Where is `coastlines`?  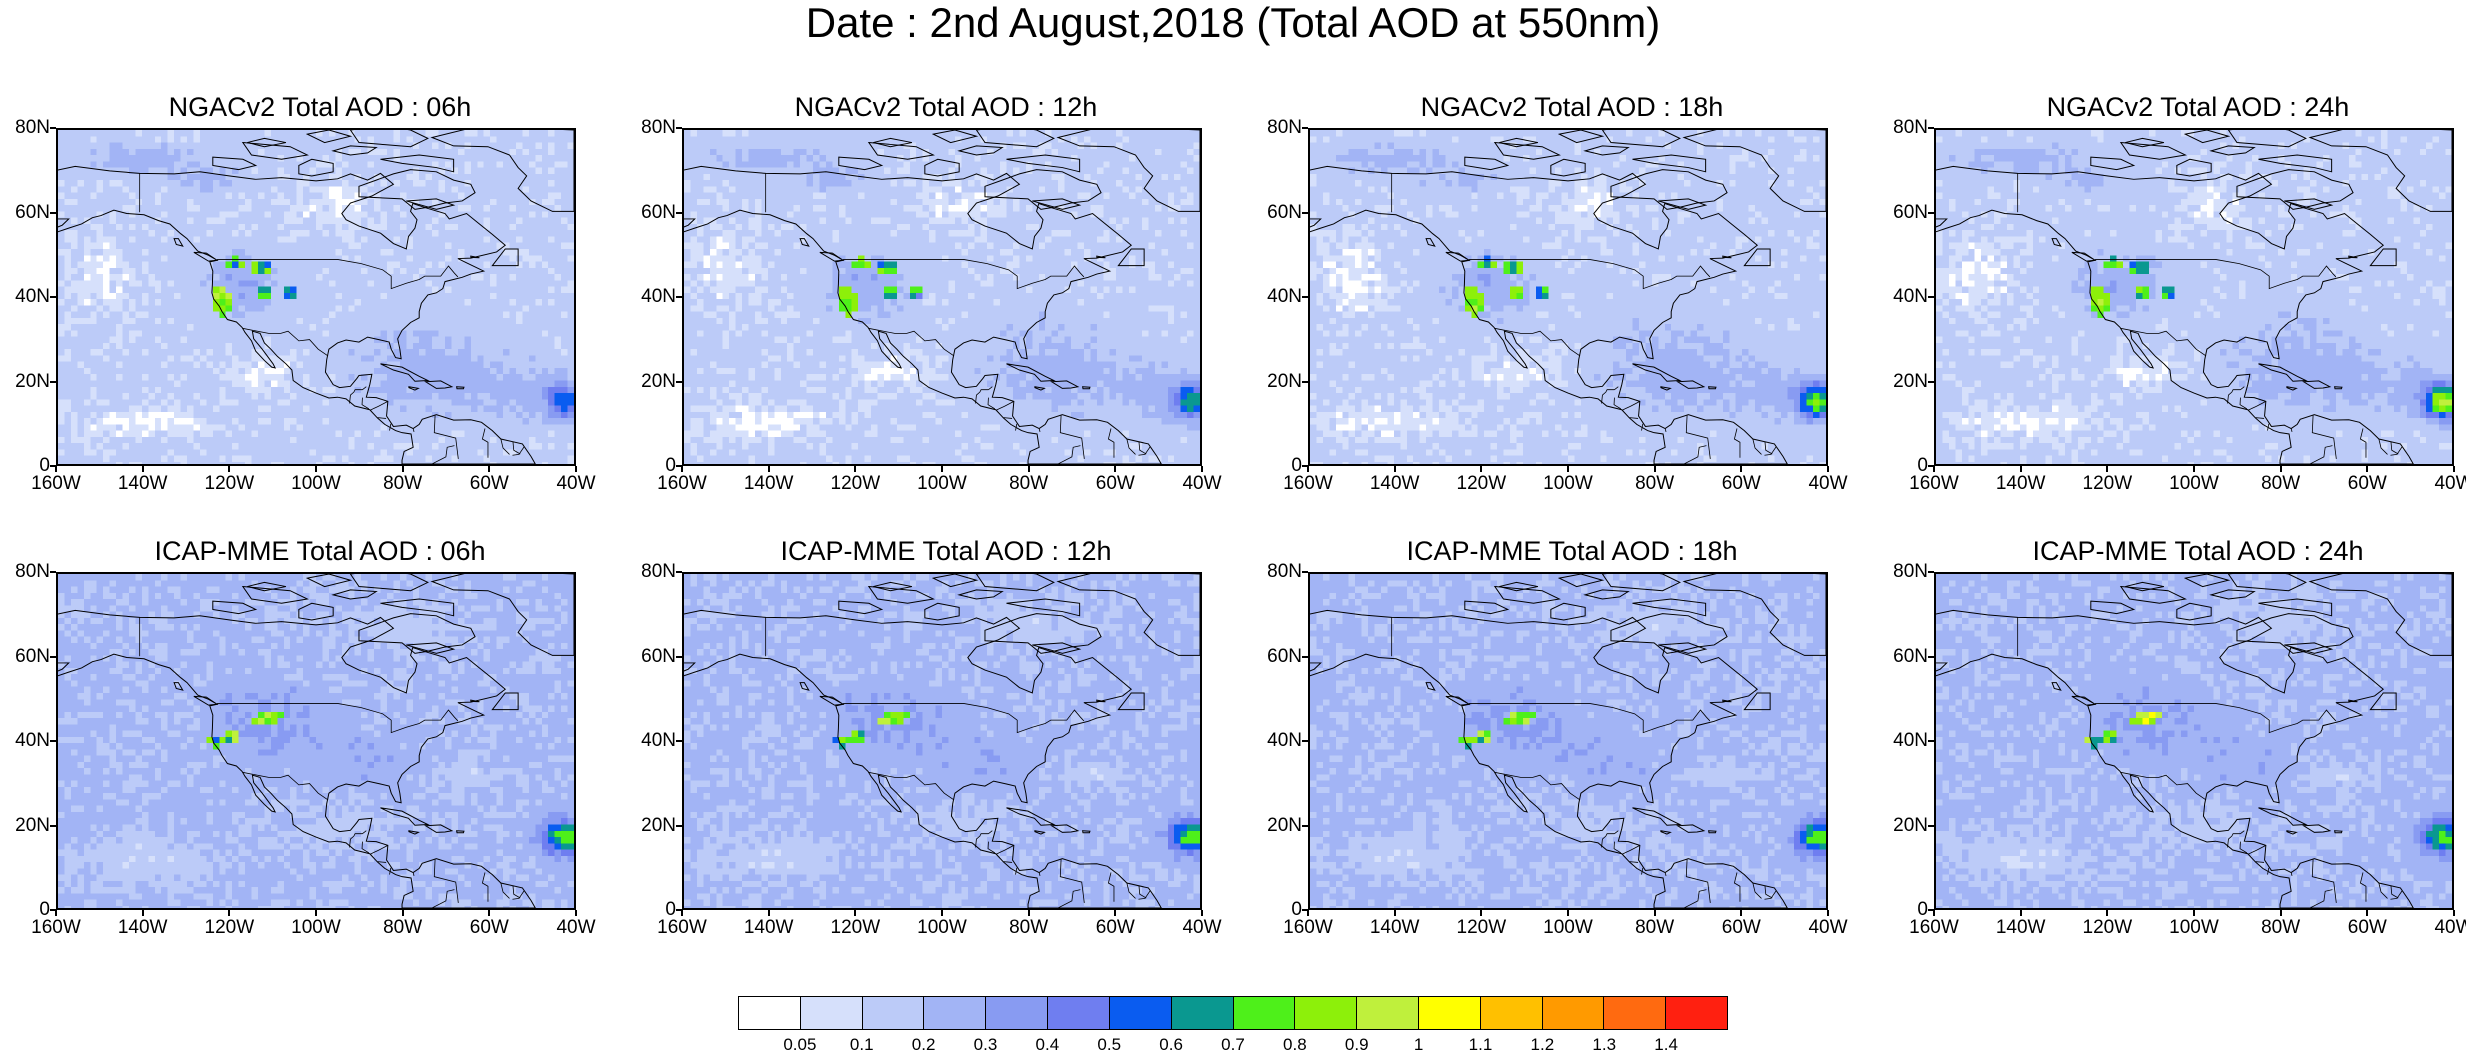
coastlines is located at coordinates (1568, 741).